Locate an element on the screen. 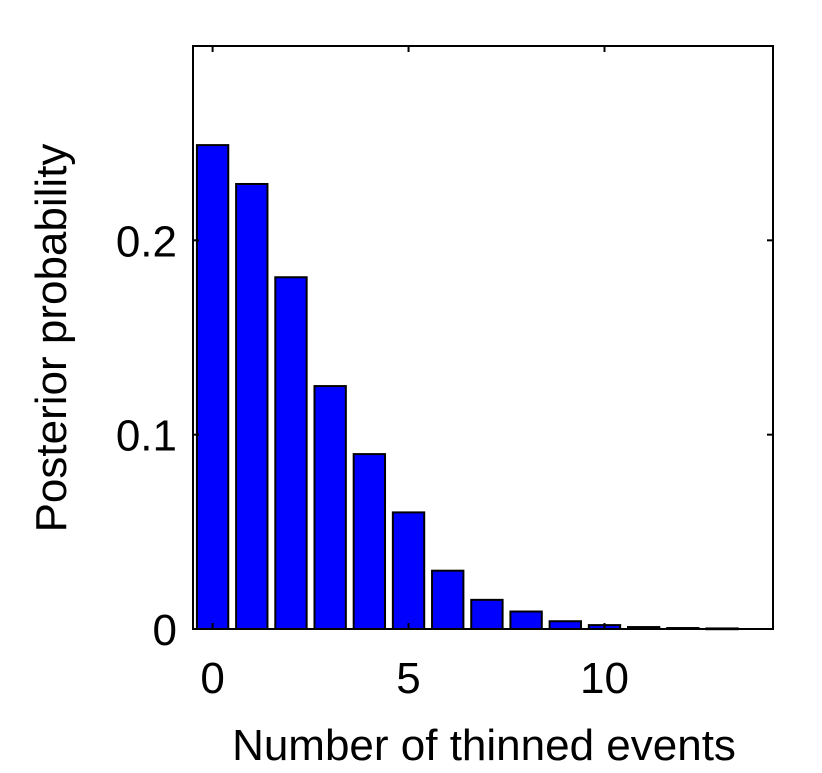  y-axis-title: Posterior probability is located at coordinates (51, 338).